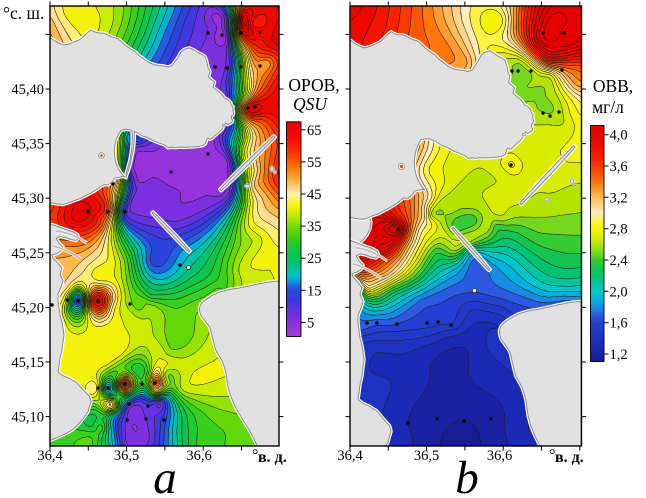 The image size is (646, 498). I want to click on svg-text: 55, so click(314, 163).